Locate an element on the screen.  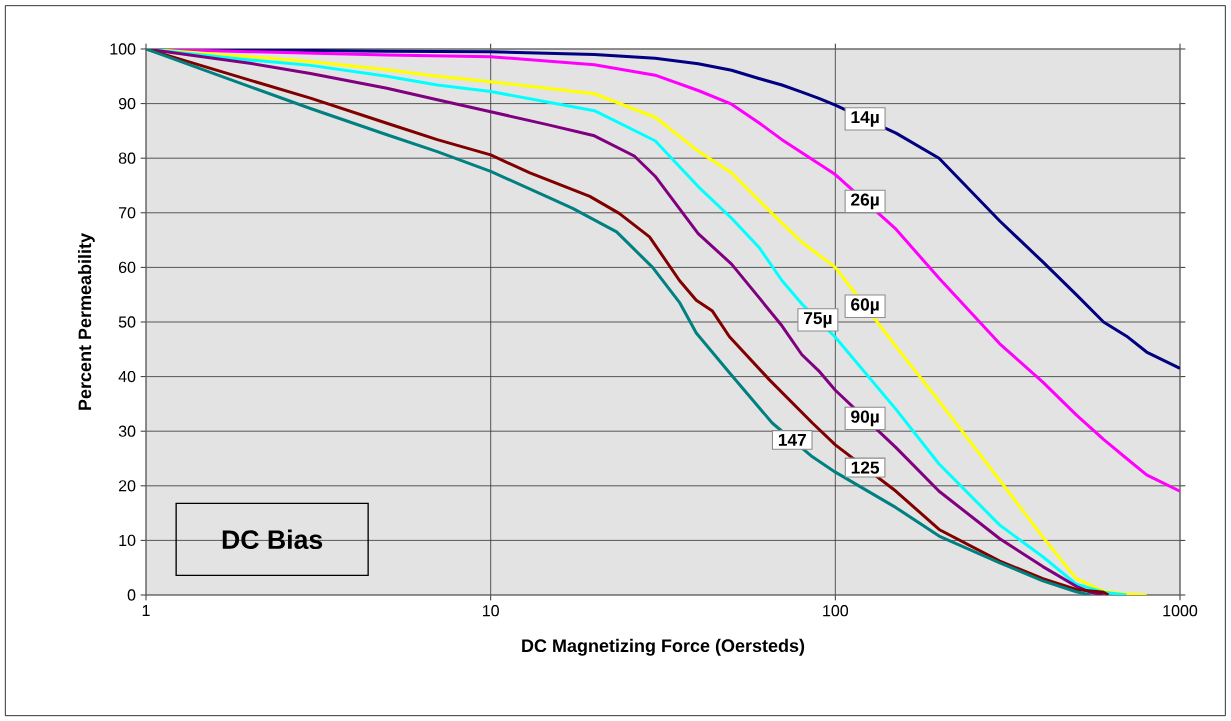
y-tick-label: 70 is located at coordinates (127, 213).